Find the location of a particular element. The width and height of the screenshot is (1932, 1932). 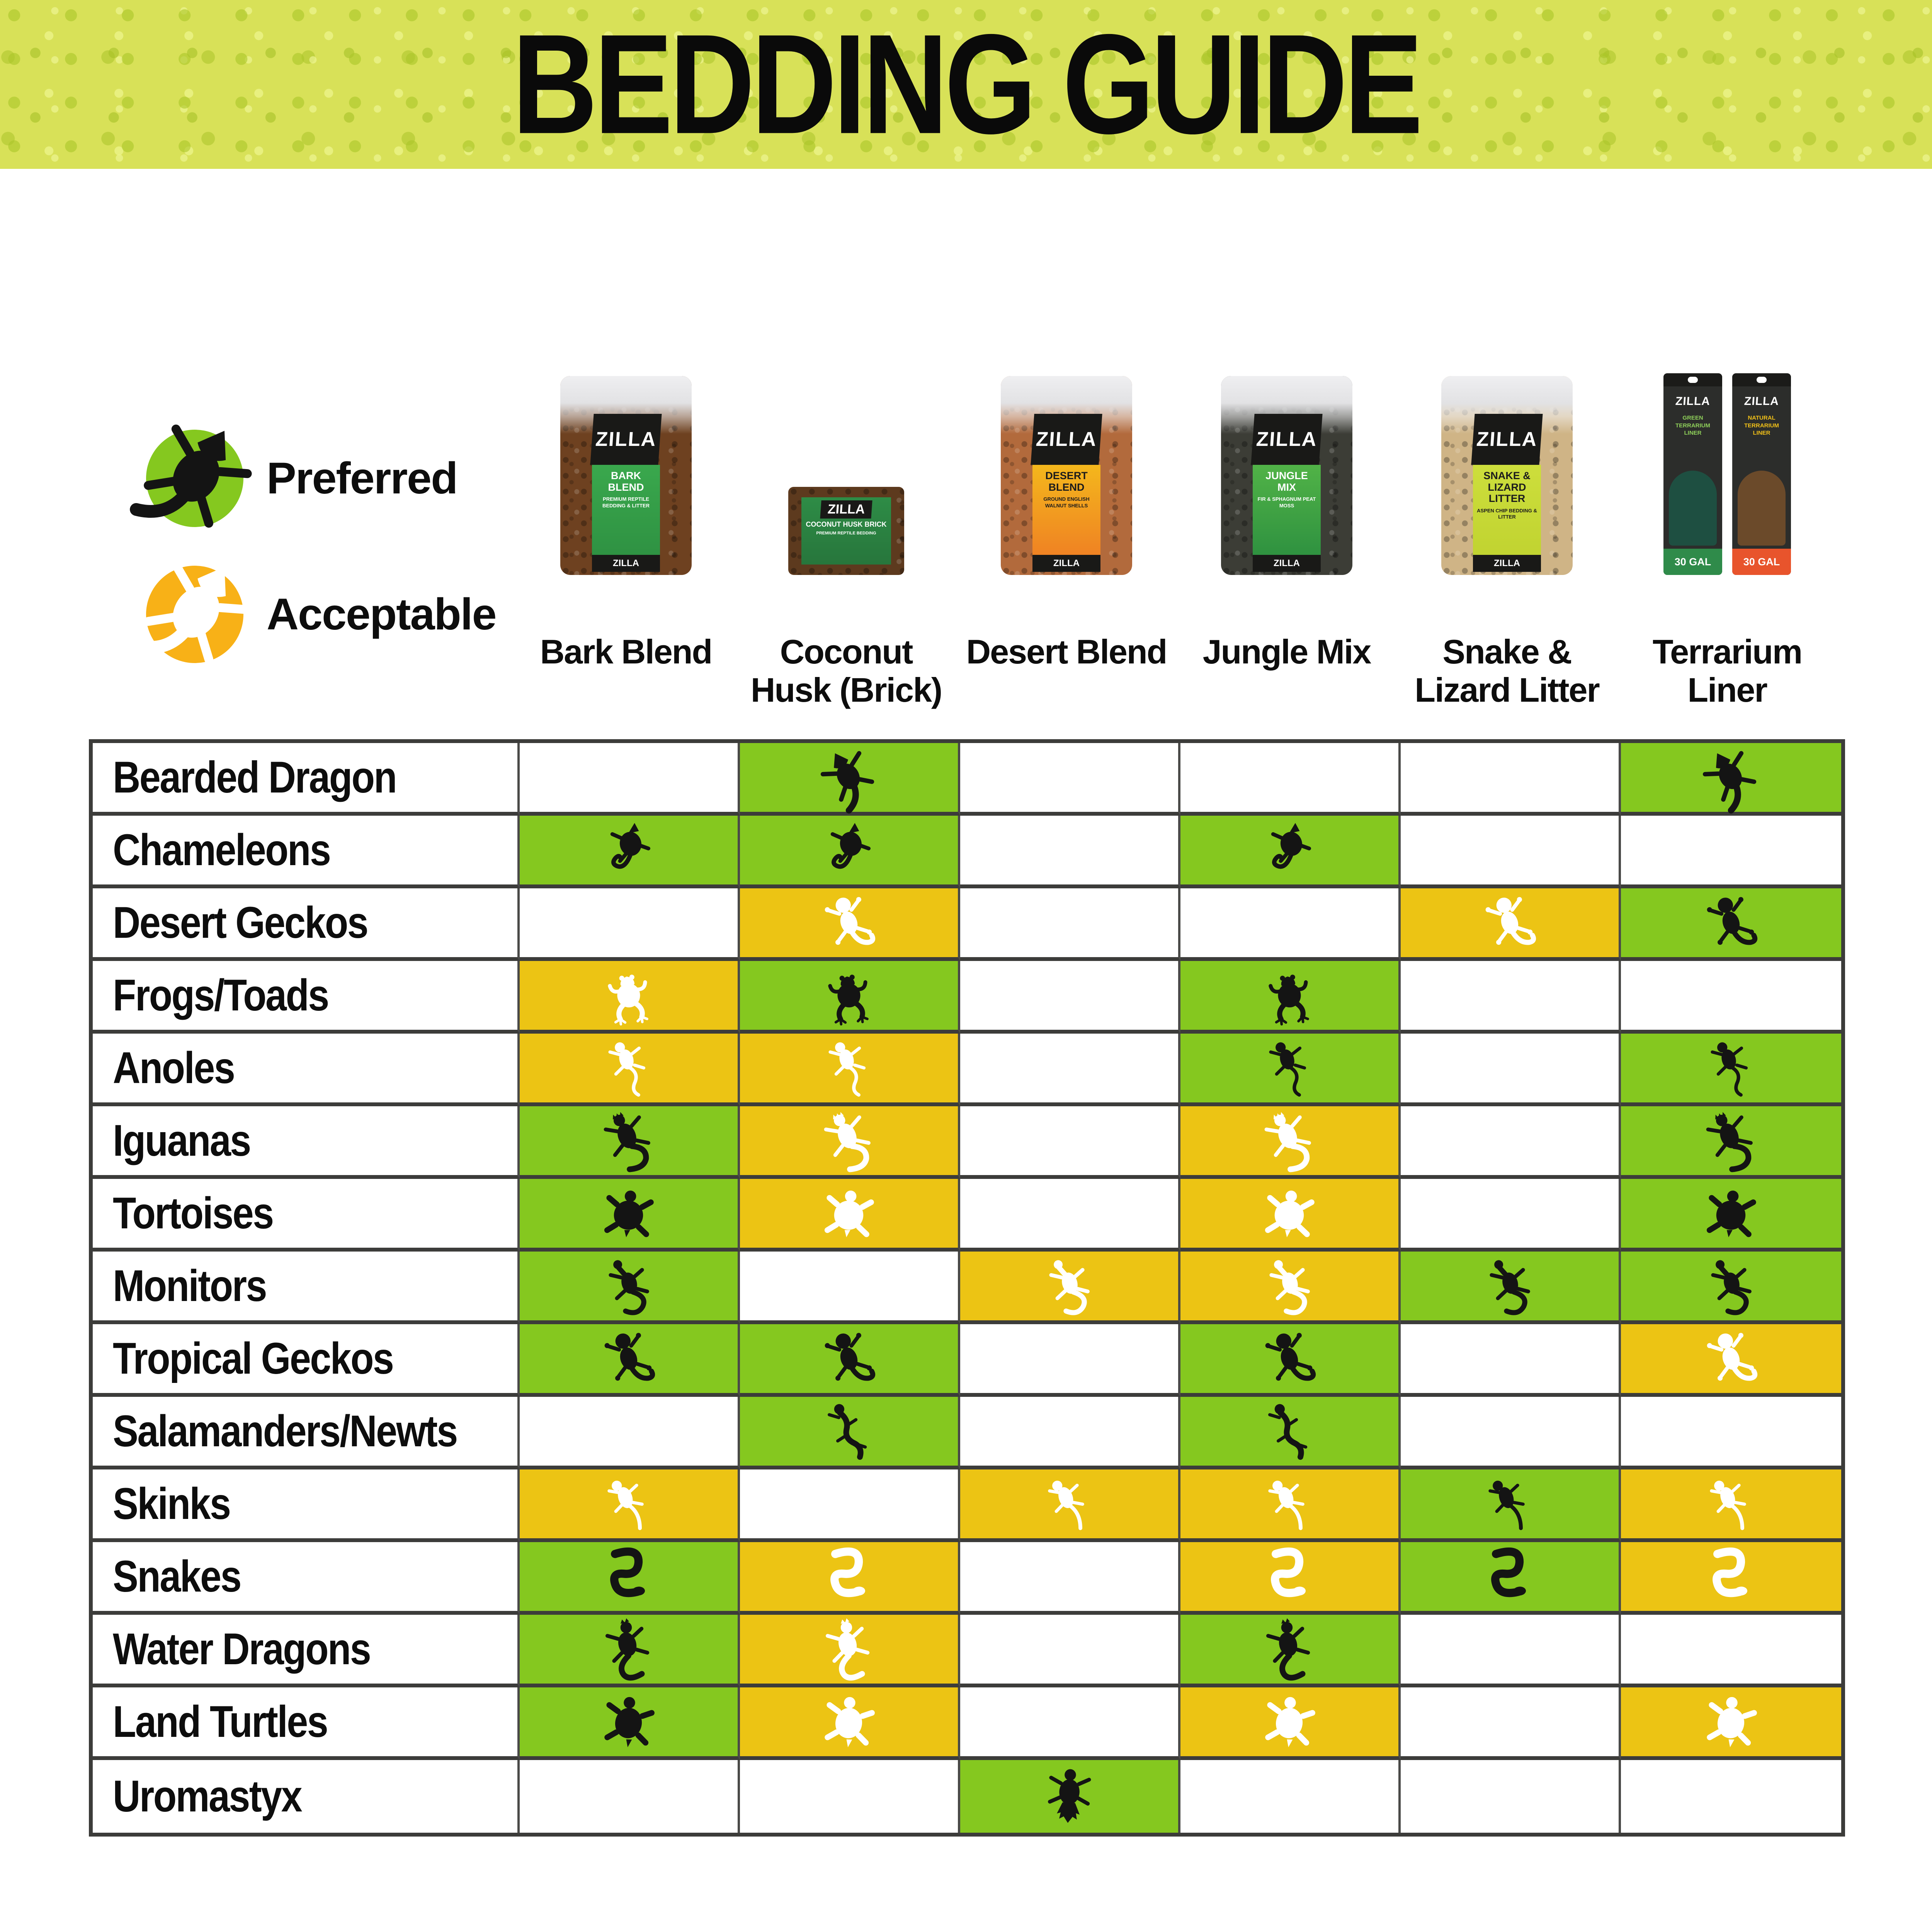

bag-label-subtitle: GROUND ENGLISH WALNUT SHELLS is located at coordinates (1066, 503).